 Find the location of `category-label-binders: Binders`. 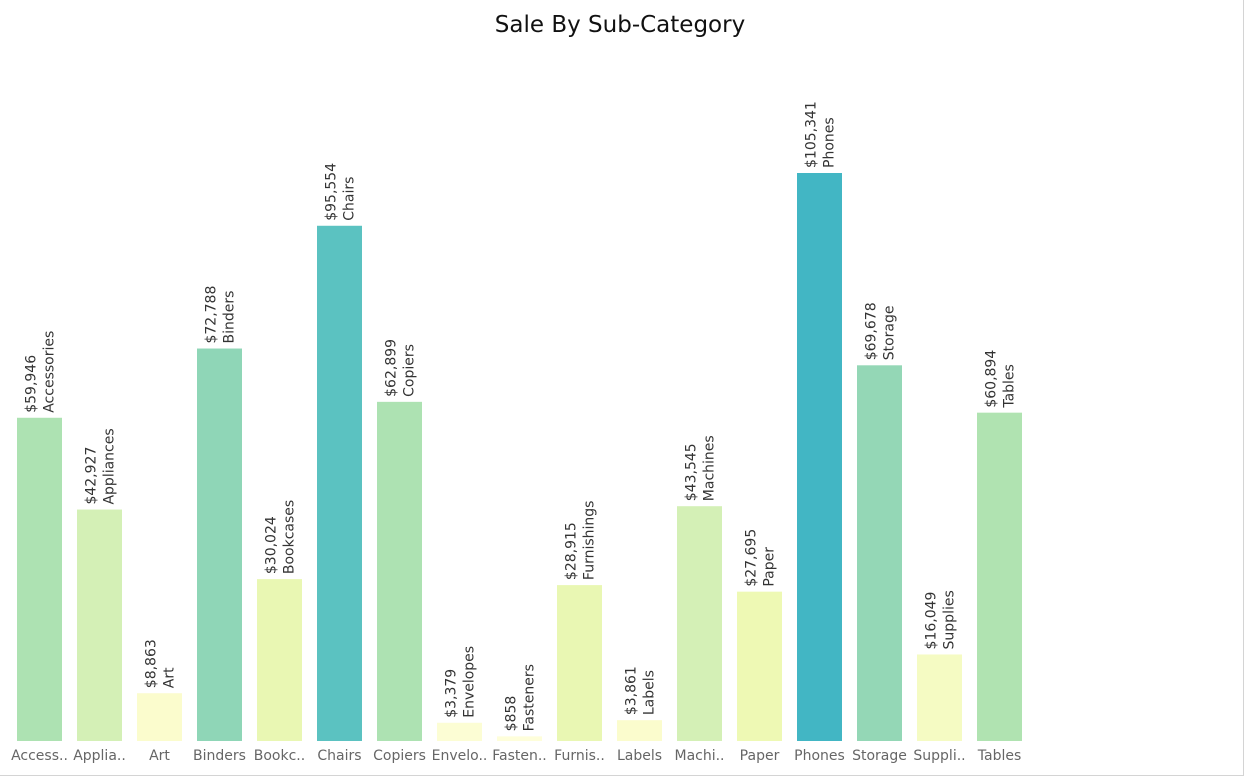

category-label-binders: Binders is located at coordinates (230, 317).